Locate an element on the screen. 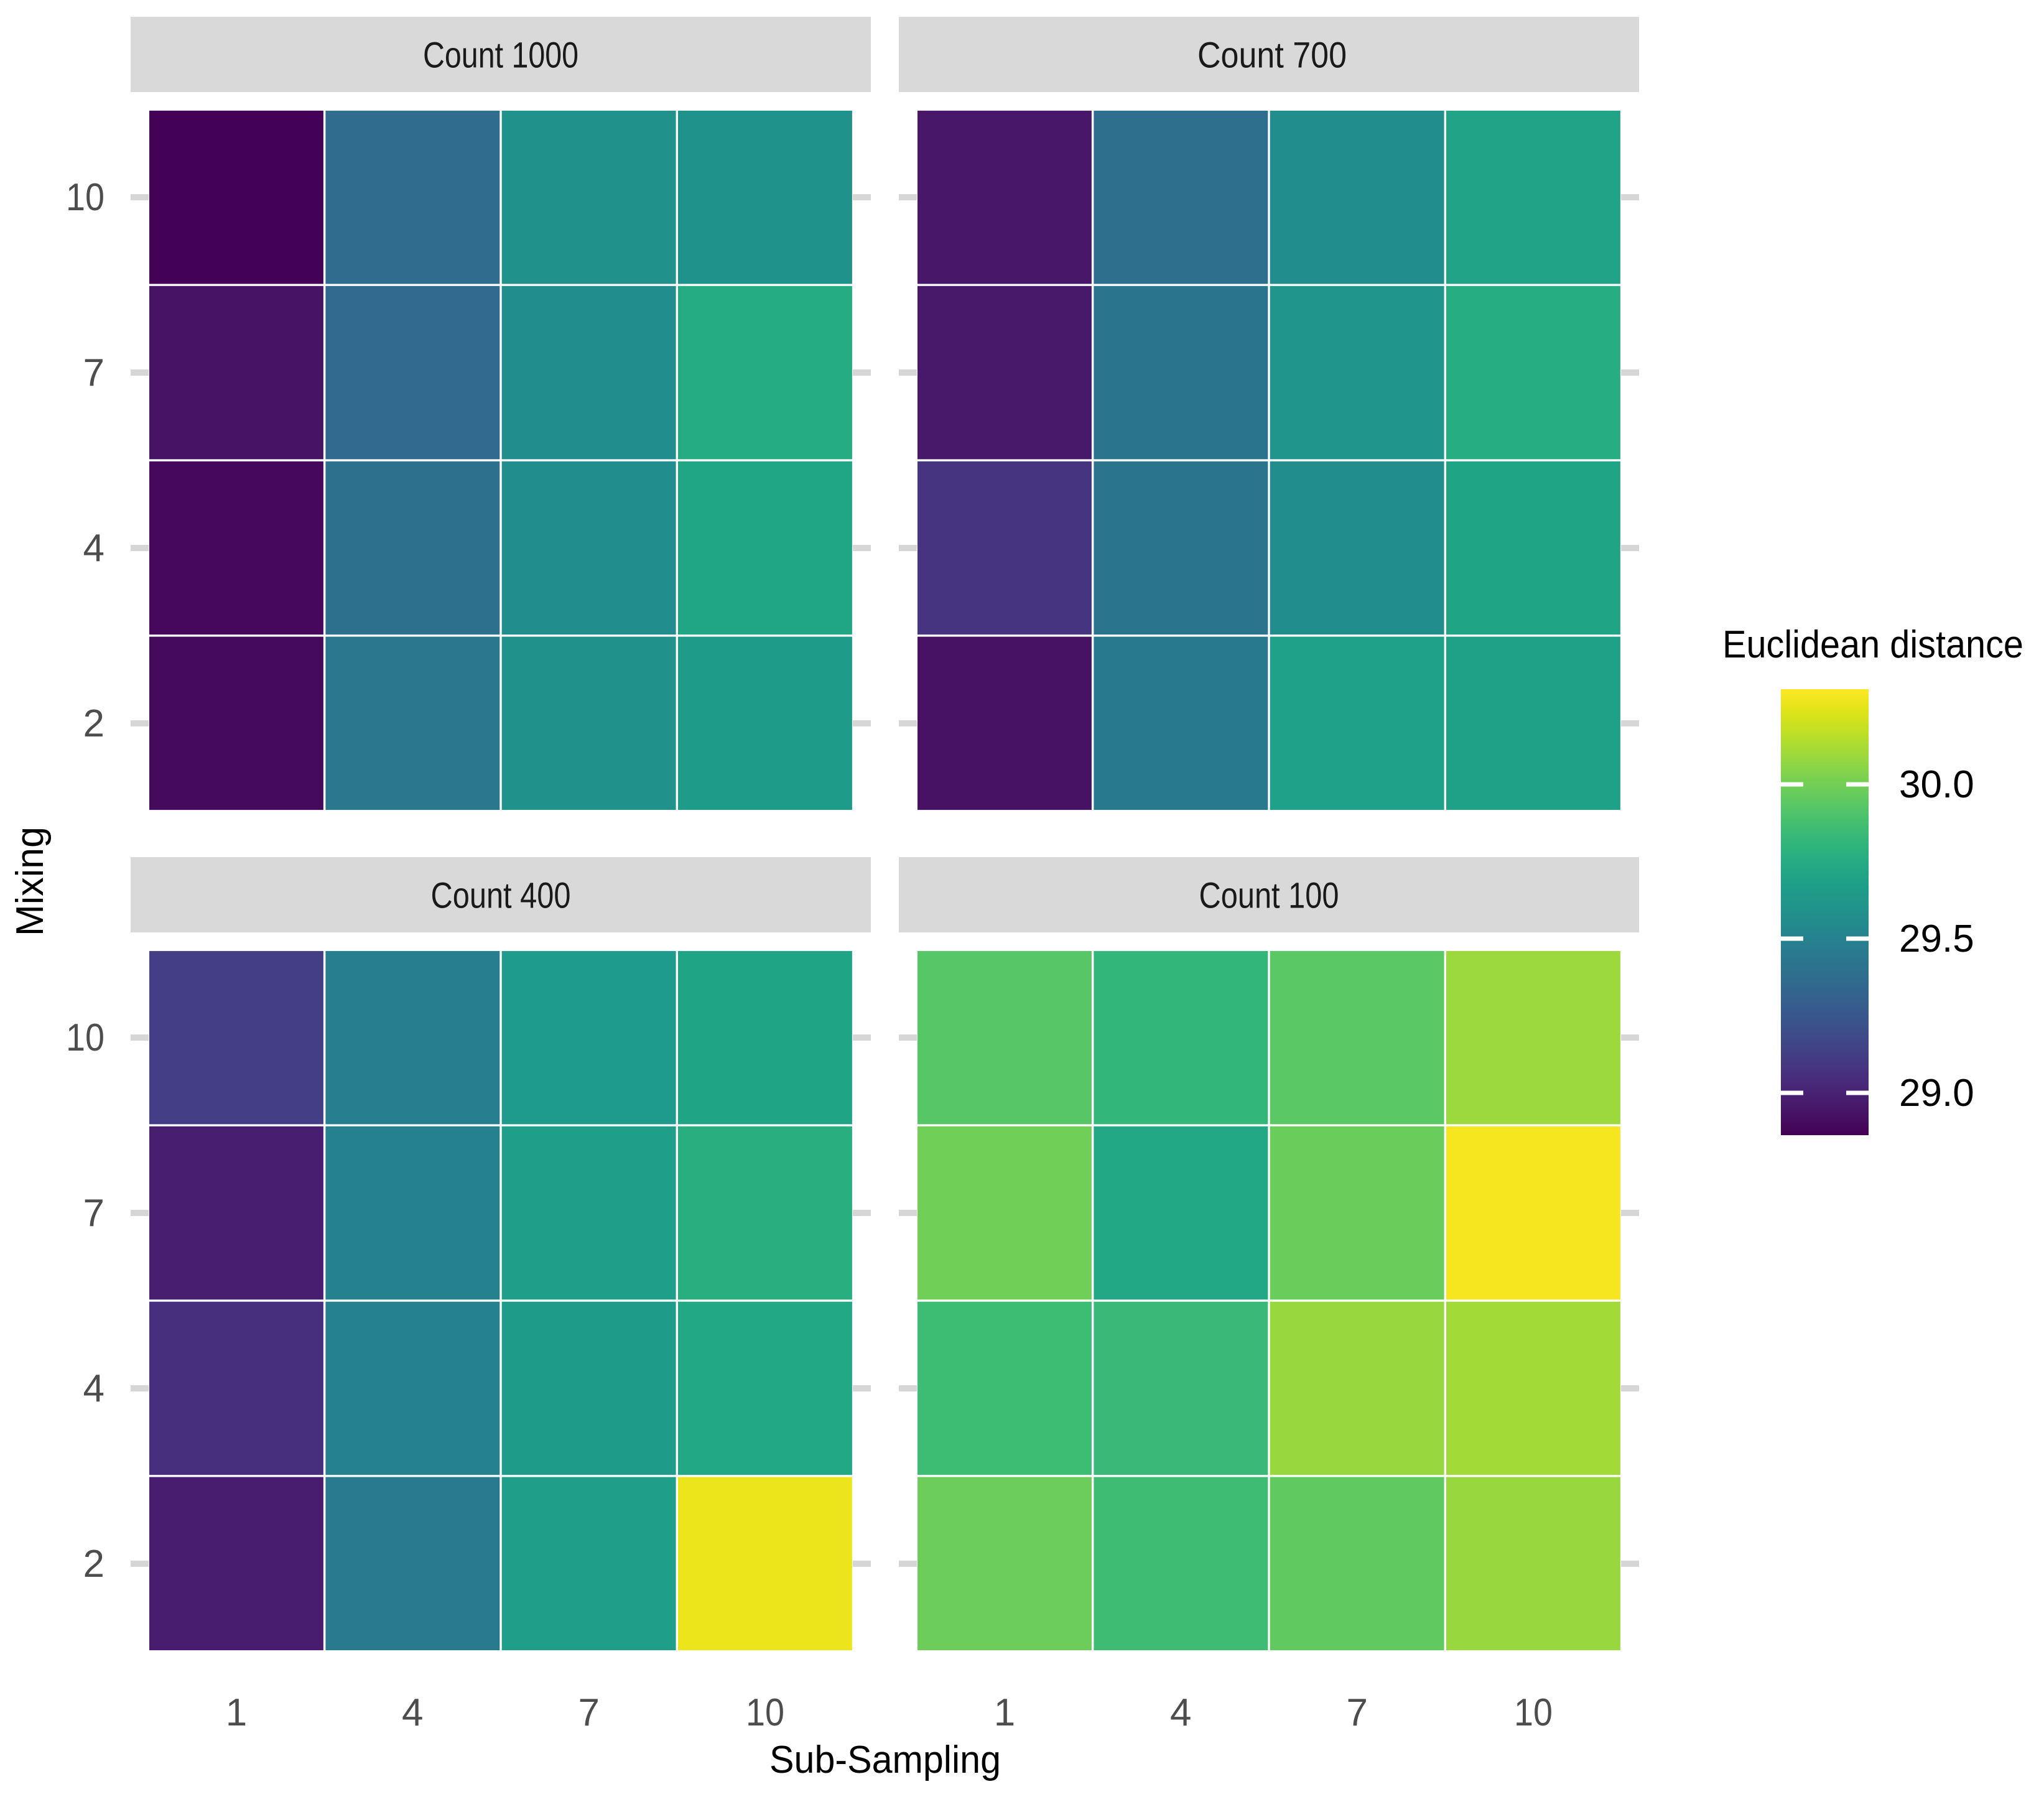 This screenshot has height=1797, width=2044. svg-text: Count 100 is located at coordinates (1269, 896).